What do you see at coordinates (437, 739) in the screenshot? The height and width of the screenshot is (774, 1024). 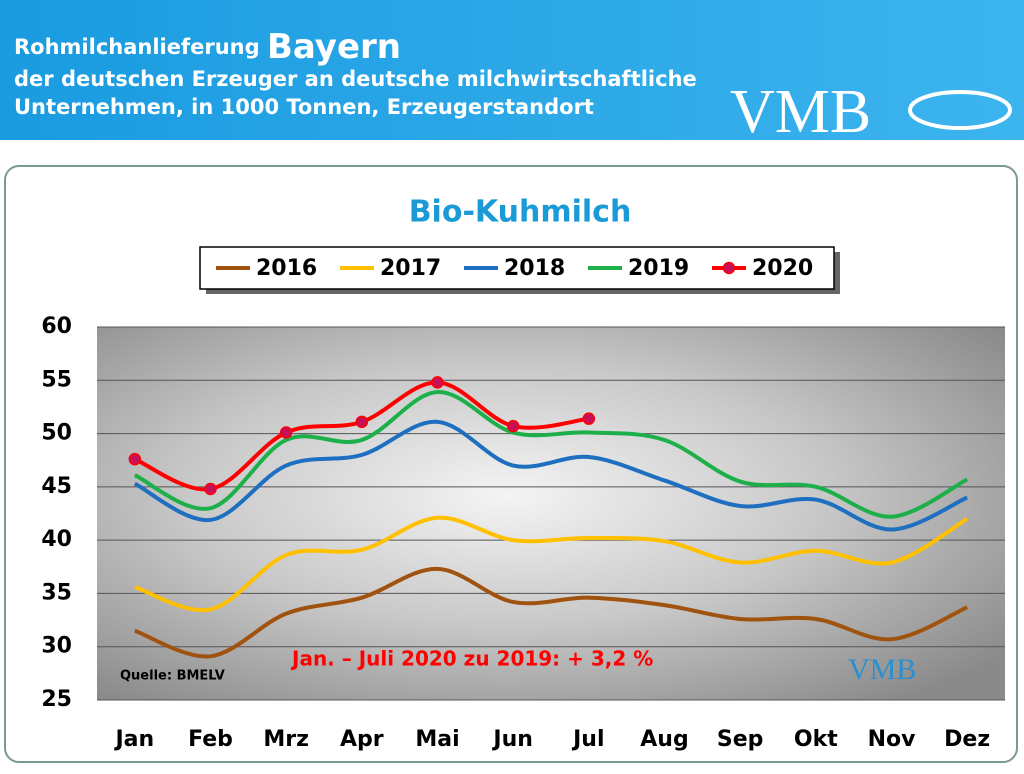 I see `x-tick-label: Mai` at bounding box center [437, 739].